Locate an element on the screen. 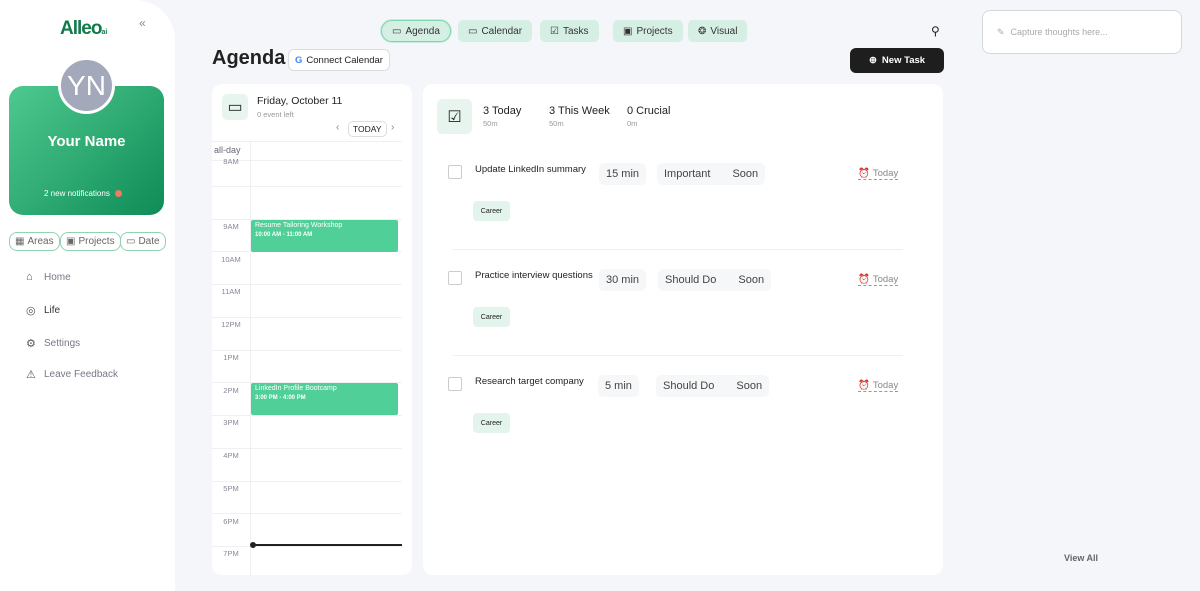 Image resolution: width=1200 pixels, height=591 pixels. task-title: Research target company is located at coordinates (529, 381).